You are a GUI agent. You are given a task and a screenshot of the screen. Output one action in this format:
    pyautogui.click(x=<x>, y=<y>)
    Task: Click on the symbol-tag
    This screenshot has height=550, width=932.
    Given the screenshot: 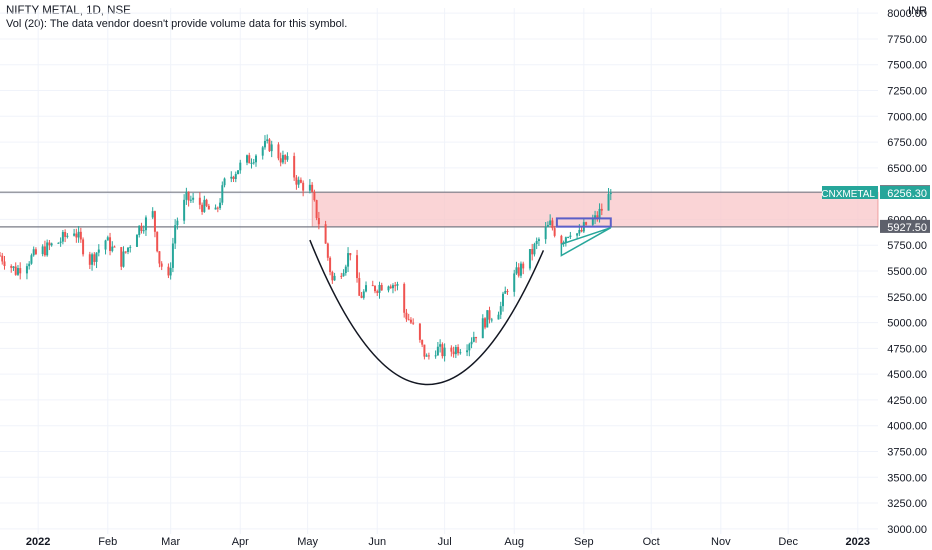 What is the action you would take?
    pyautogui.click(x=850, y=192)
    